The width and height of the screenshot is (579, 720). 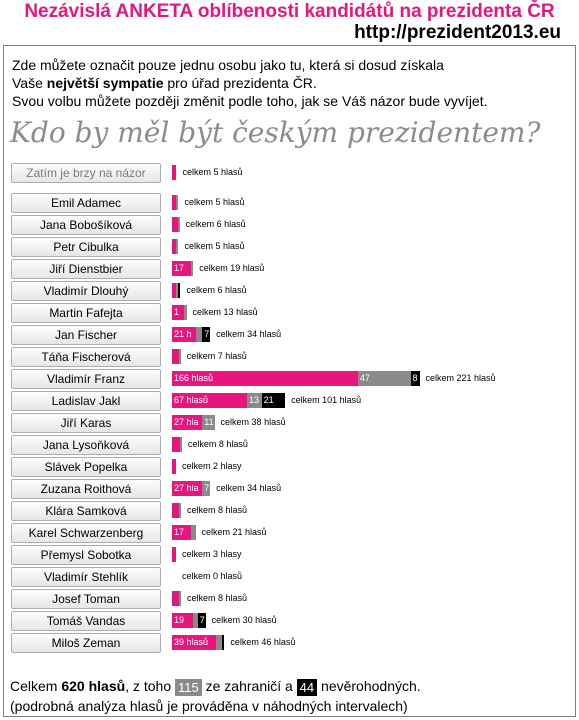 What do you see at coordinates (86, 401) in the screenshot?
I see `candidate-button: Ladislav Jakl` at bounding box center [86, 401].